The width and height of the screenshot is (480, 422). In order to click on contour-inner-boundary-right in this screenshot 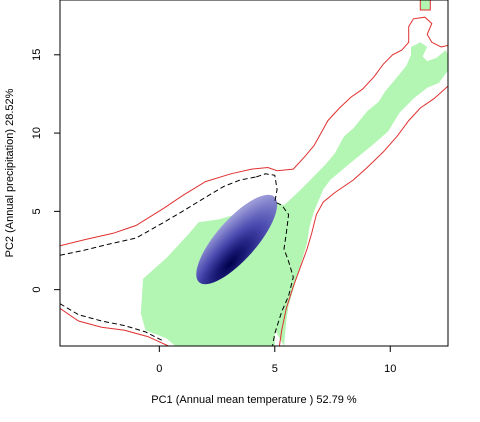, I will do `click(275, 259)`.